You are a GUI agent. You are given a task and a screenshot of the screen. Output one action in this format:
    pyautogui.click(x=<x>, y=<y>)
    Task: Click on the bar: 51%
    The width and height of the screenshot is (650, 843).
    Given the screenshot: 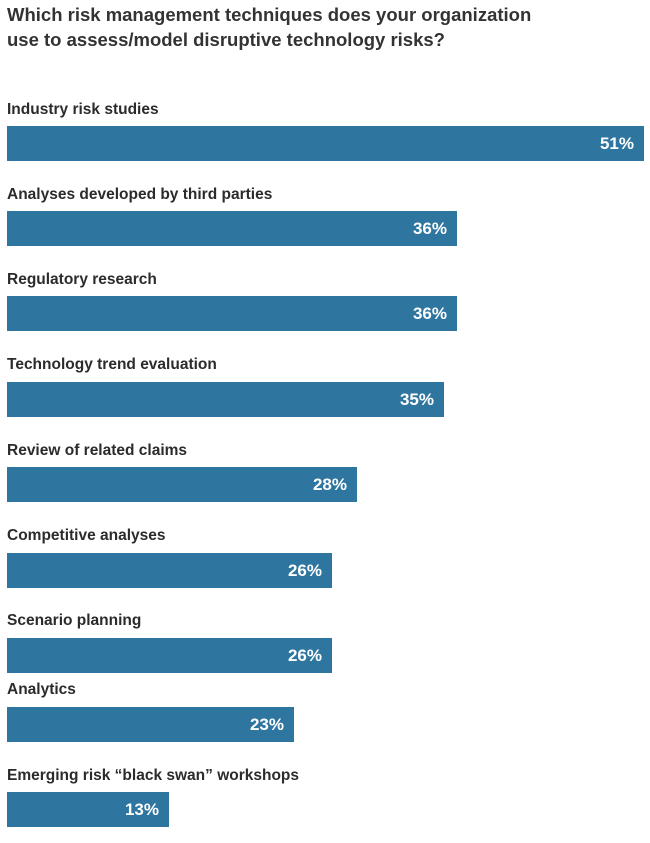 What is the action you would take?
    pyautogui.click(x=325, y=143)
    